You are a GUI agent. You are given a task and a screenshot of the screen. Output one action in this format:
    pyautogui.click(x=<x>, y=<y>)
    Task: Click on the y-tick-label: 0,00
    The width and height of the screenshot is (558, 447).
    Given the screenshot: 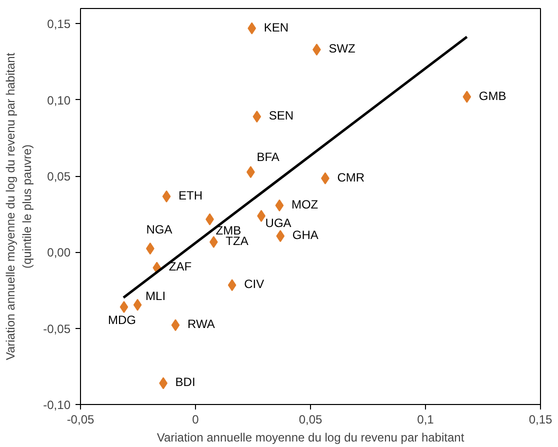 What is the action you would take?
    pyautogui.click(x=59, y=253)
    